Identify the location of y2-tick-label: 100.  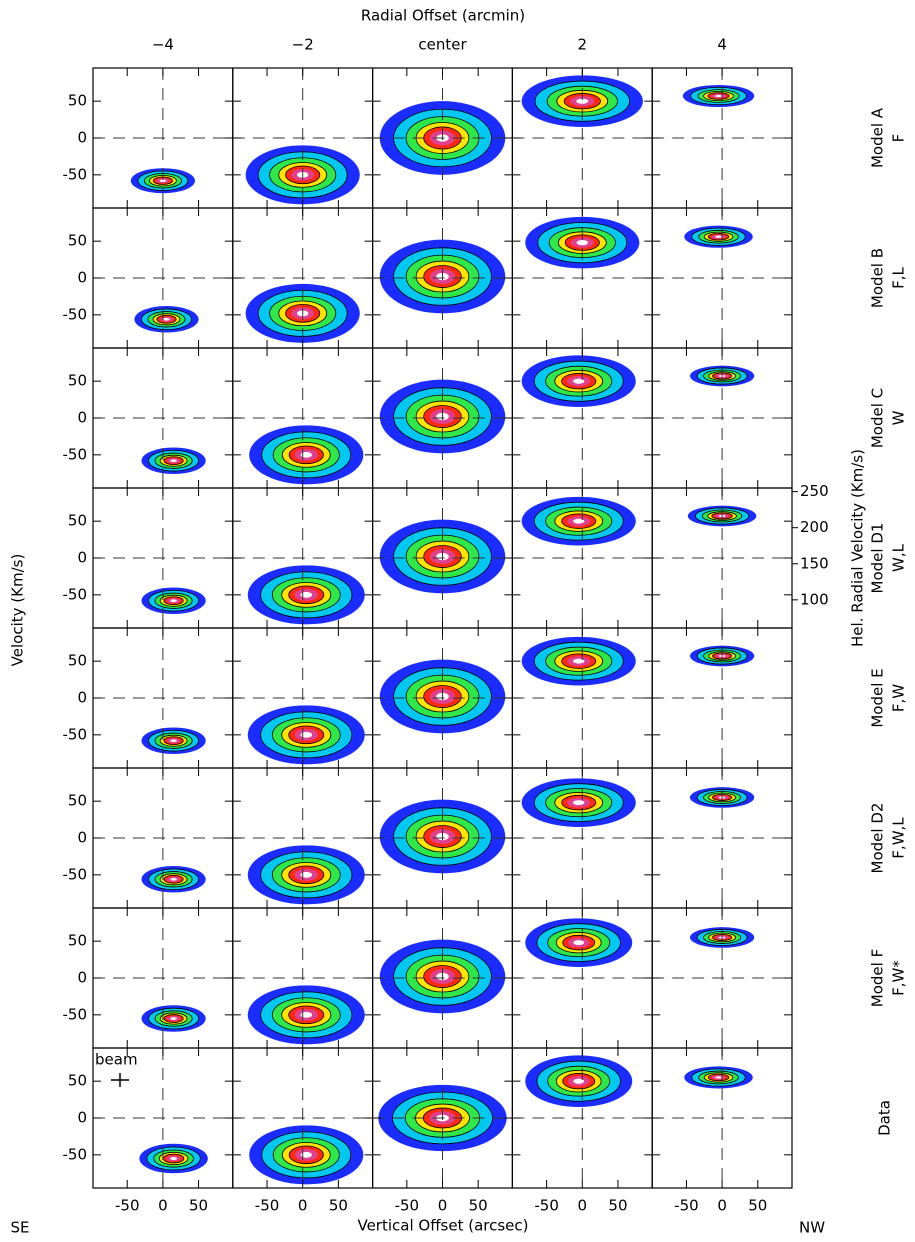
(814, 599).